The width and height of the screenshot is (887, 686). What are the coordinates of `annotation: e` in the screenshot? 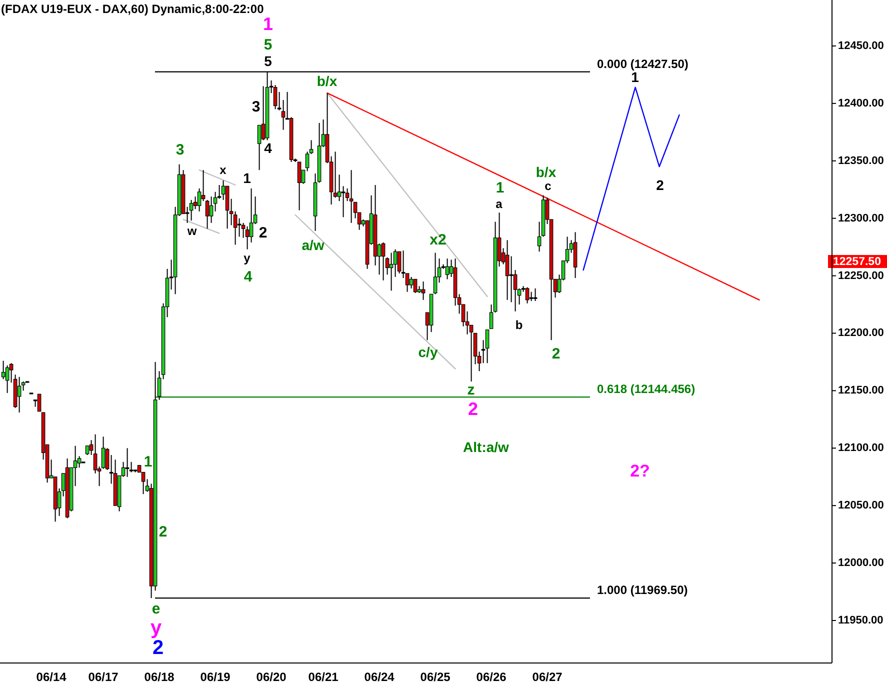 It's located at (156, 609).